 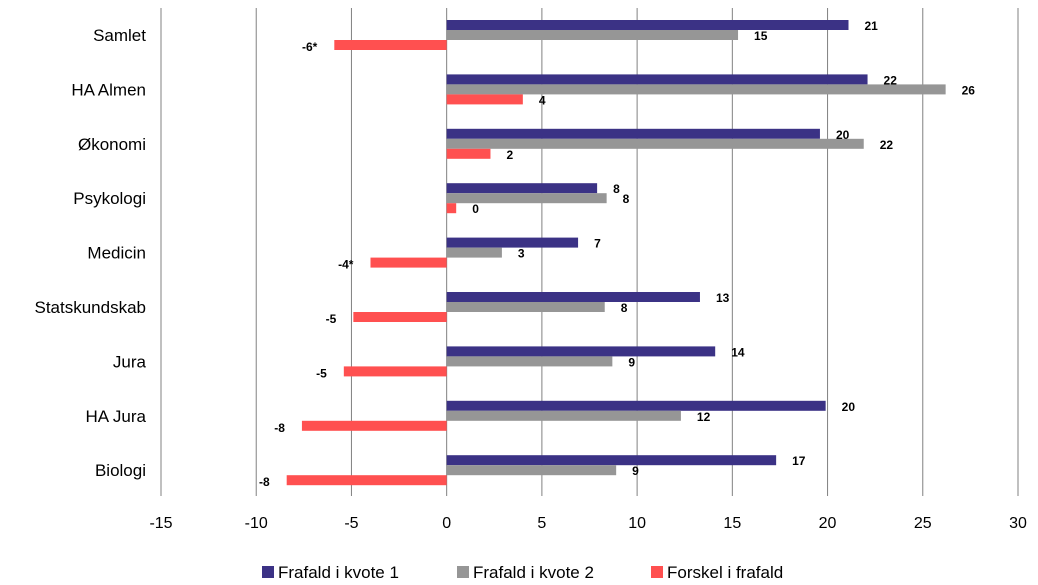 What do you see at coordinates (310, 47) in the screenshot?
I see `data-label: -6*` at bounding box center [310, 47].